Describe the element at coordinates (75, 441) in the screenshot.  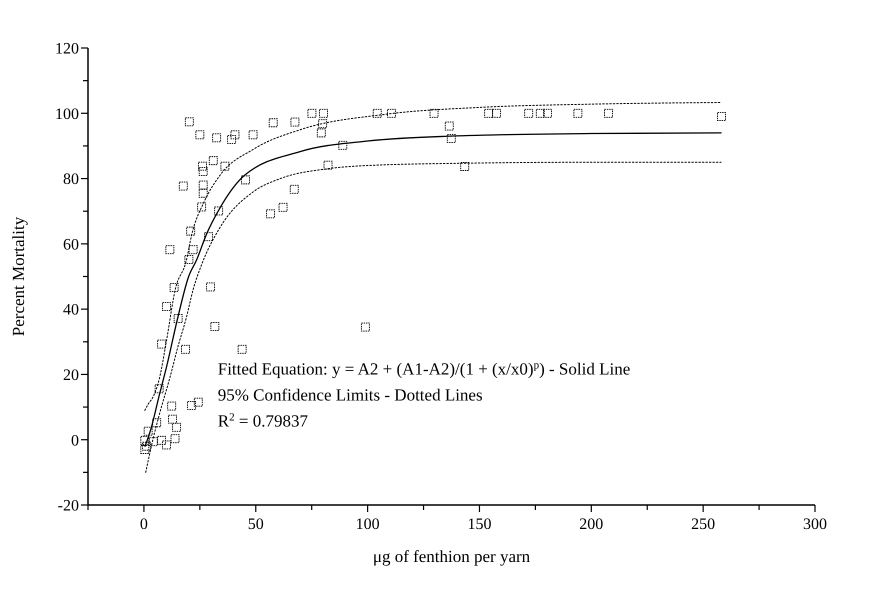
I see `y-tick-label: 0` at that location.